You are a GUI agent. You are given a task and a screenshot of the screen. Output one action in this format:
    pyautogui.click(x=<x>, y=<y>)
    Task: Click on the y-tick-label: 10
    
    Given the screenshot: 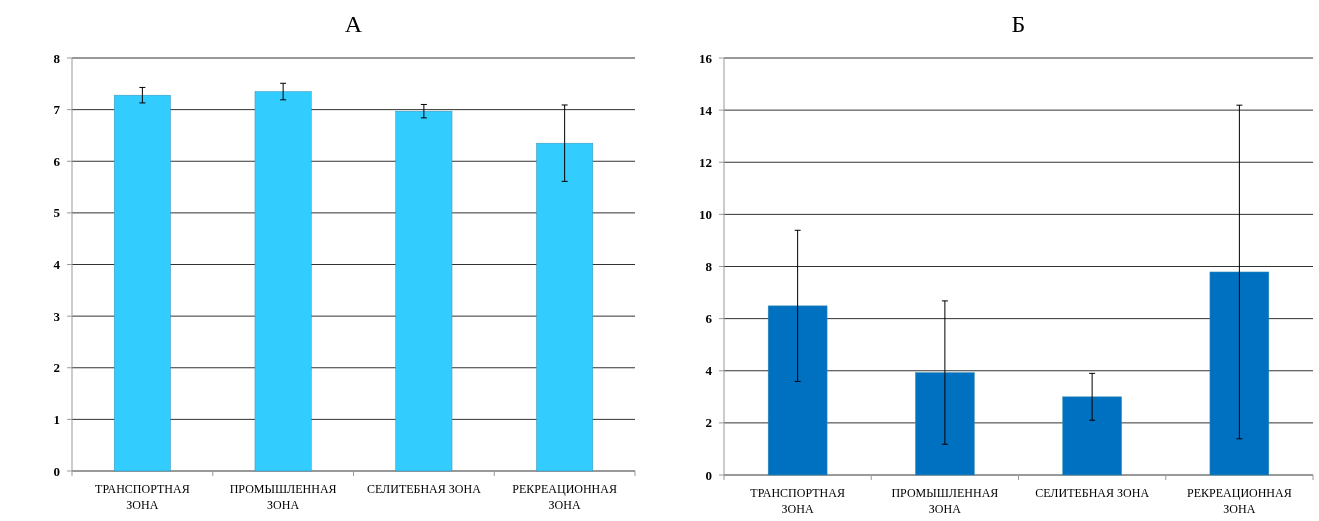 What is the action you would take?
    pyautogui.click(x=705, y=214)
    